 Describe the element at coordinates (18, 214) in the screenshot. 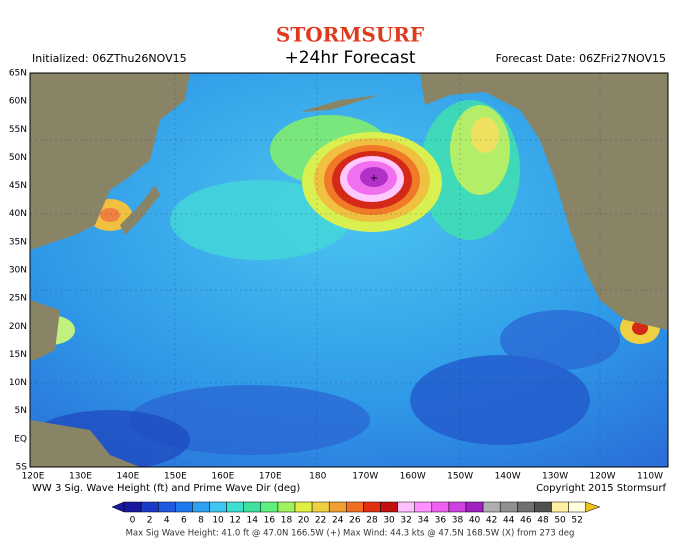

I see `lat-label: 40N` at that location.